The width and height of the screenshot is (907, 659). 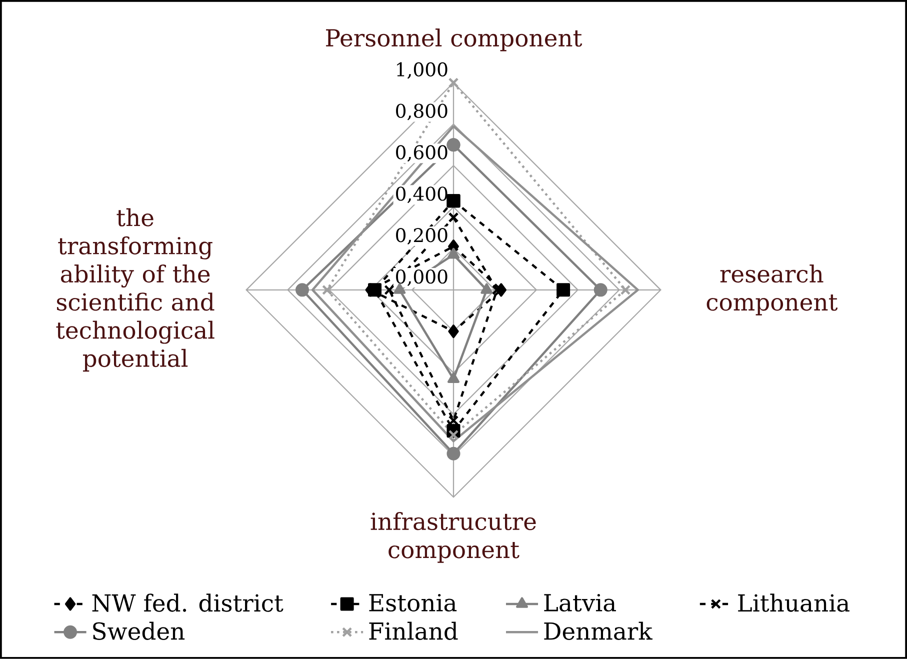 I want to click on y-tick-label: 0,600, so click(x=422, y=153).